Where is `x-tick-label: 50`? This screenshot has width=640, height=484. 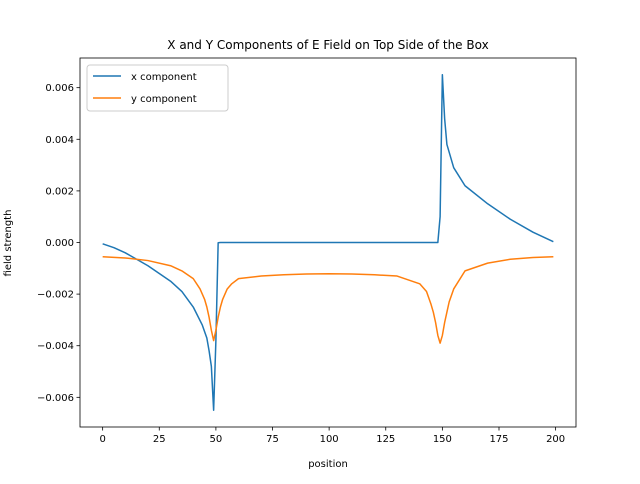 x-tick-label: 50 is located at coordinates (216, 439).